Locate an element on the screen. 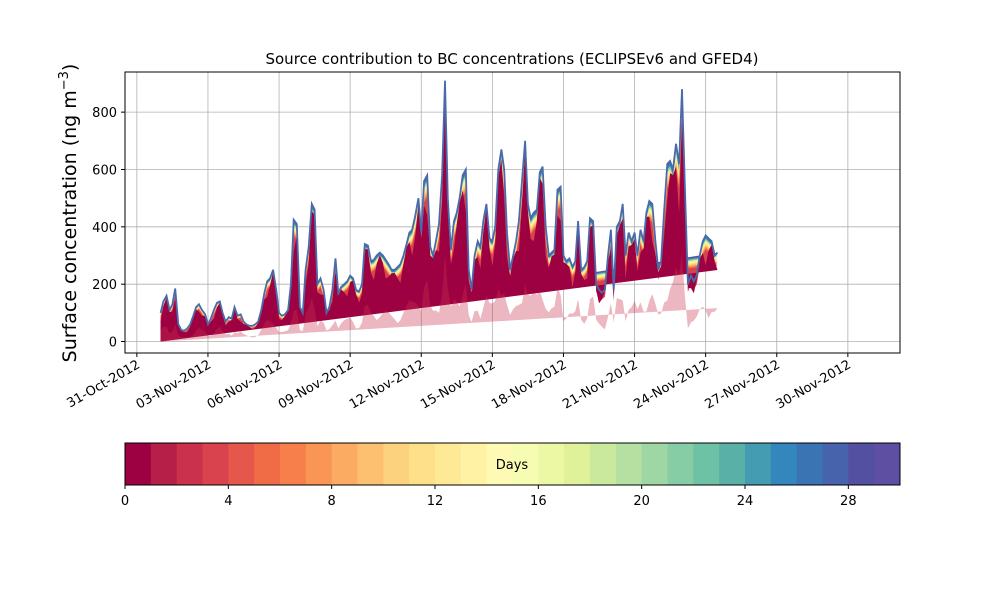 The height and width of the screenshot is (604, 1000). colorbar-frame is located at coordinates (512, 464).